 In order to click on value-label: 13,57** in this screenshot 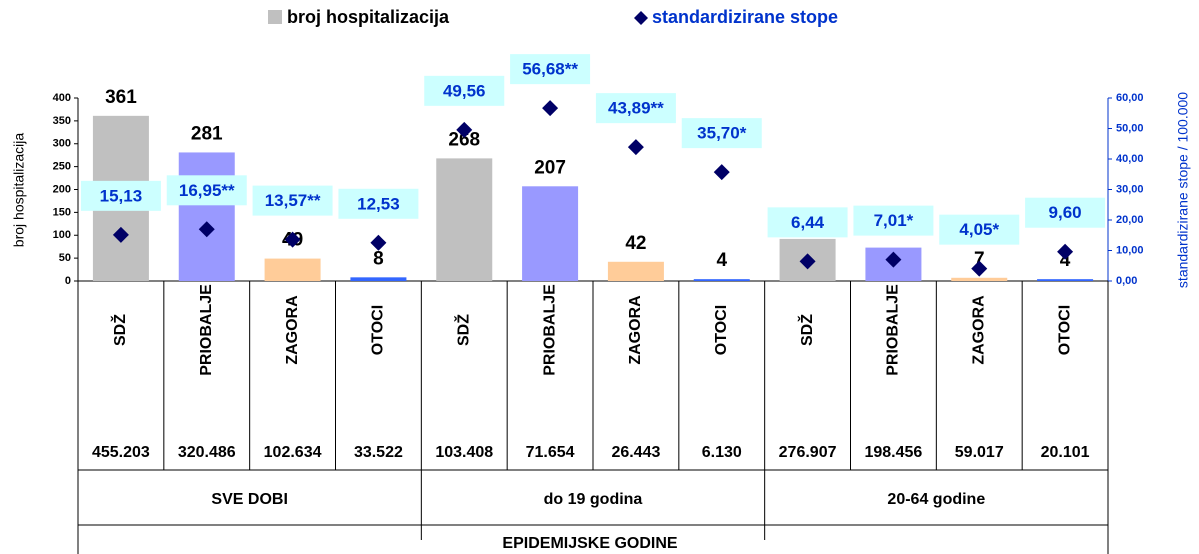, I will do `click(293, 200)`.